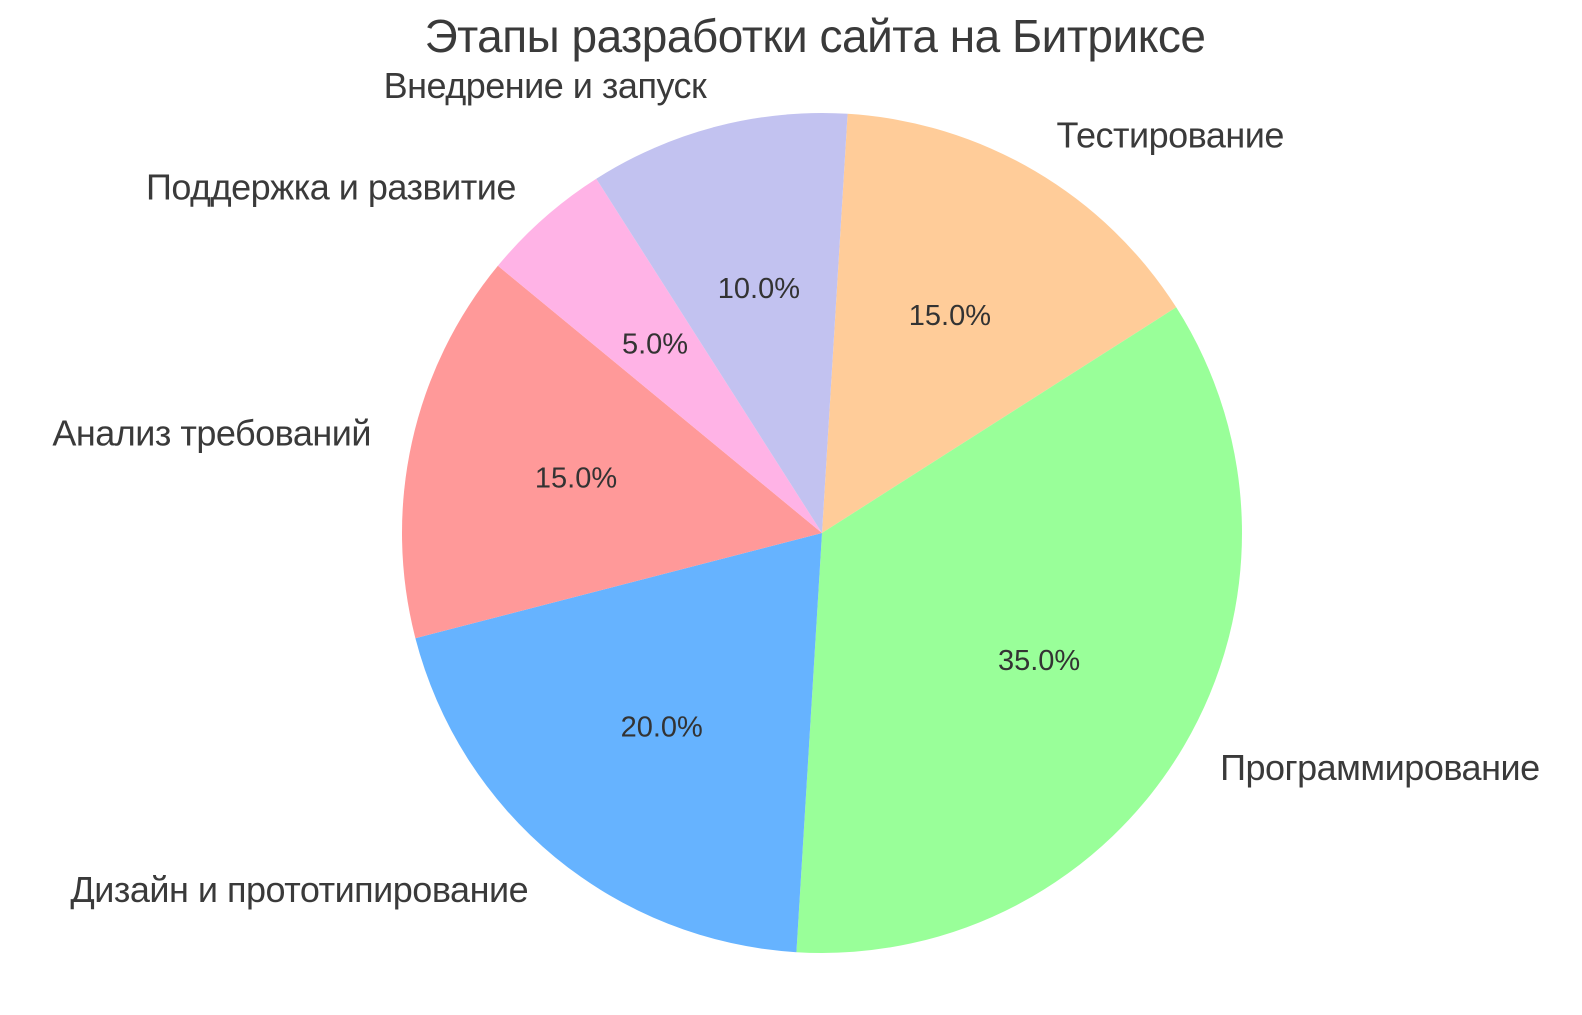 This screenshot has width=1582, height=1015. I want to click on pie-slice-label-5: Внедрение и запуск, so click(545, 85).